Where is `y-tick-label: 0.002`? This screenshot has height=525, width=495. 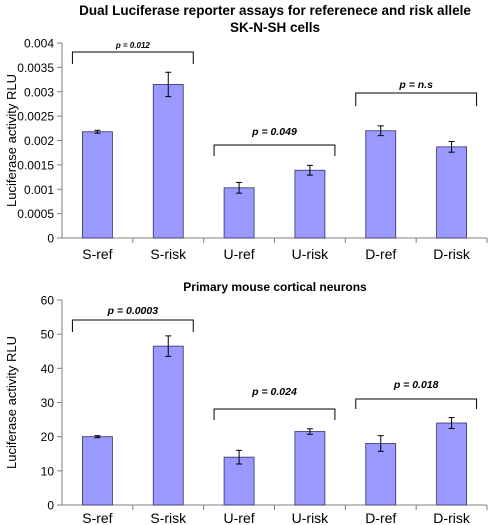
y-tick-label: 0.002 is located at coordinates (39, 141).